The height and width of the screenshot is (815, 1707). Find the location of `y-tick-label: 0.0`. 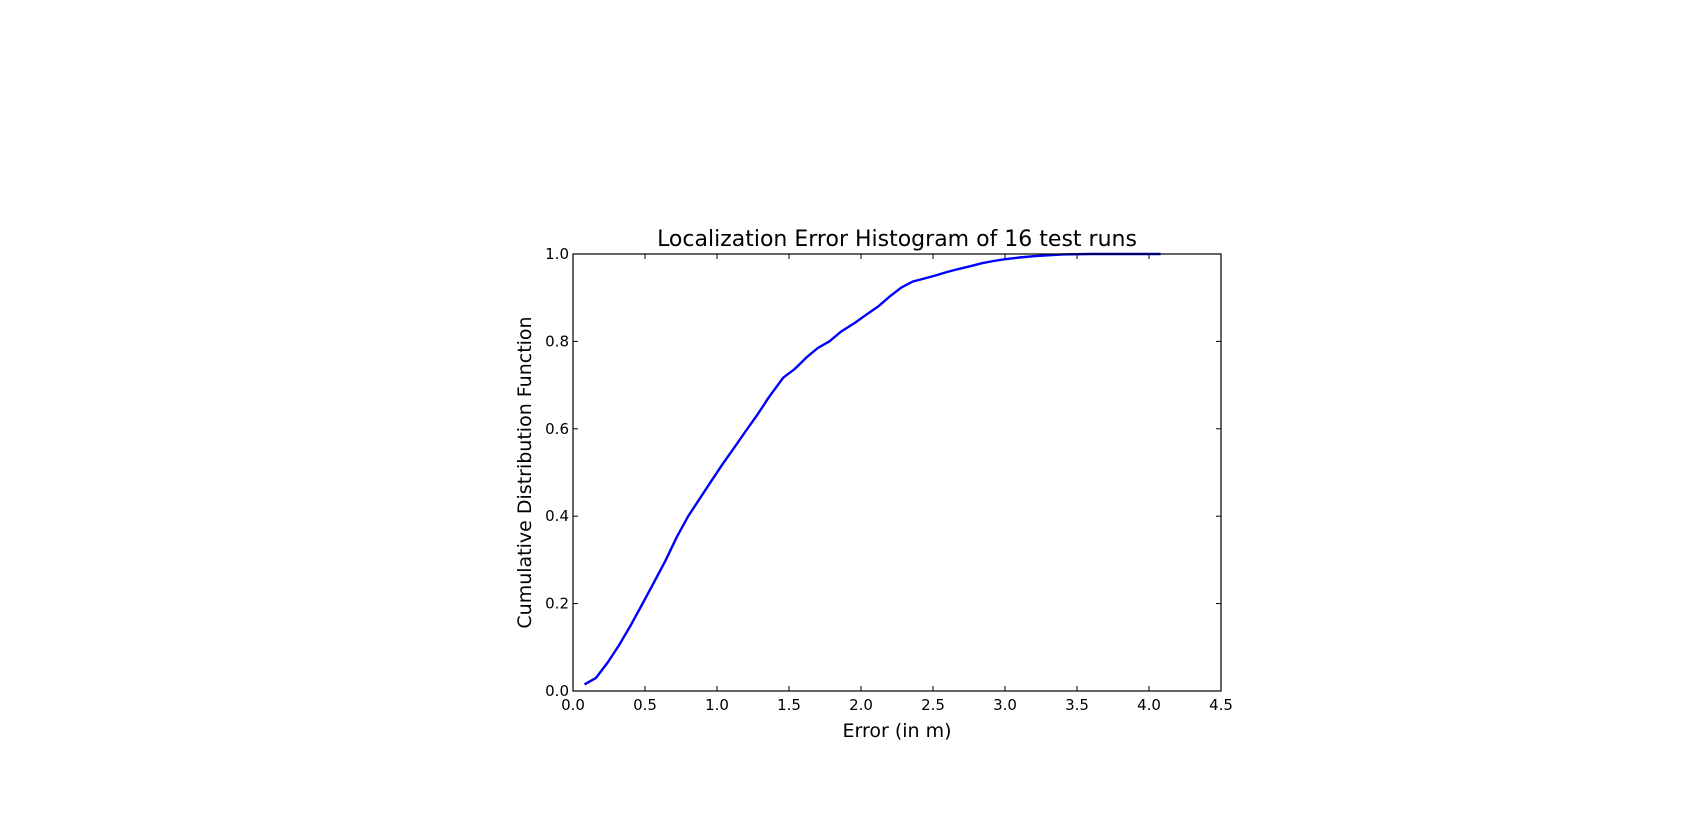

y-tick-label: 0.0 is located at coordinates (557, 691).